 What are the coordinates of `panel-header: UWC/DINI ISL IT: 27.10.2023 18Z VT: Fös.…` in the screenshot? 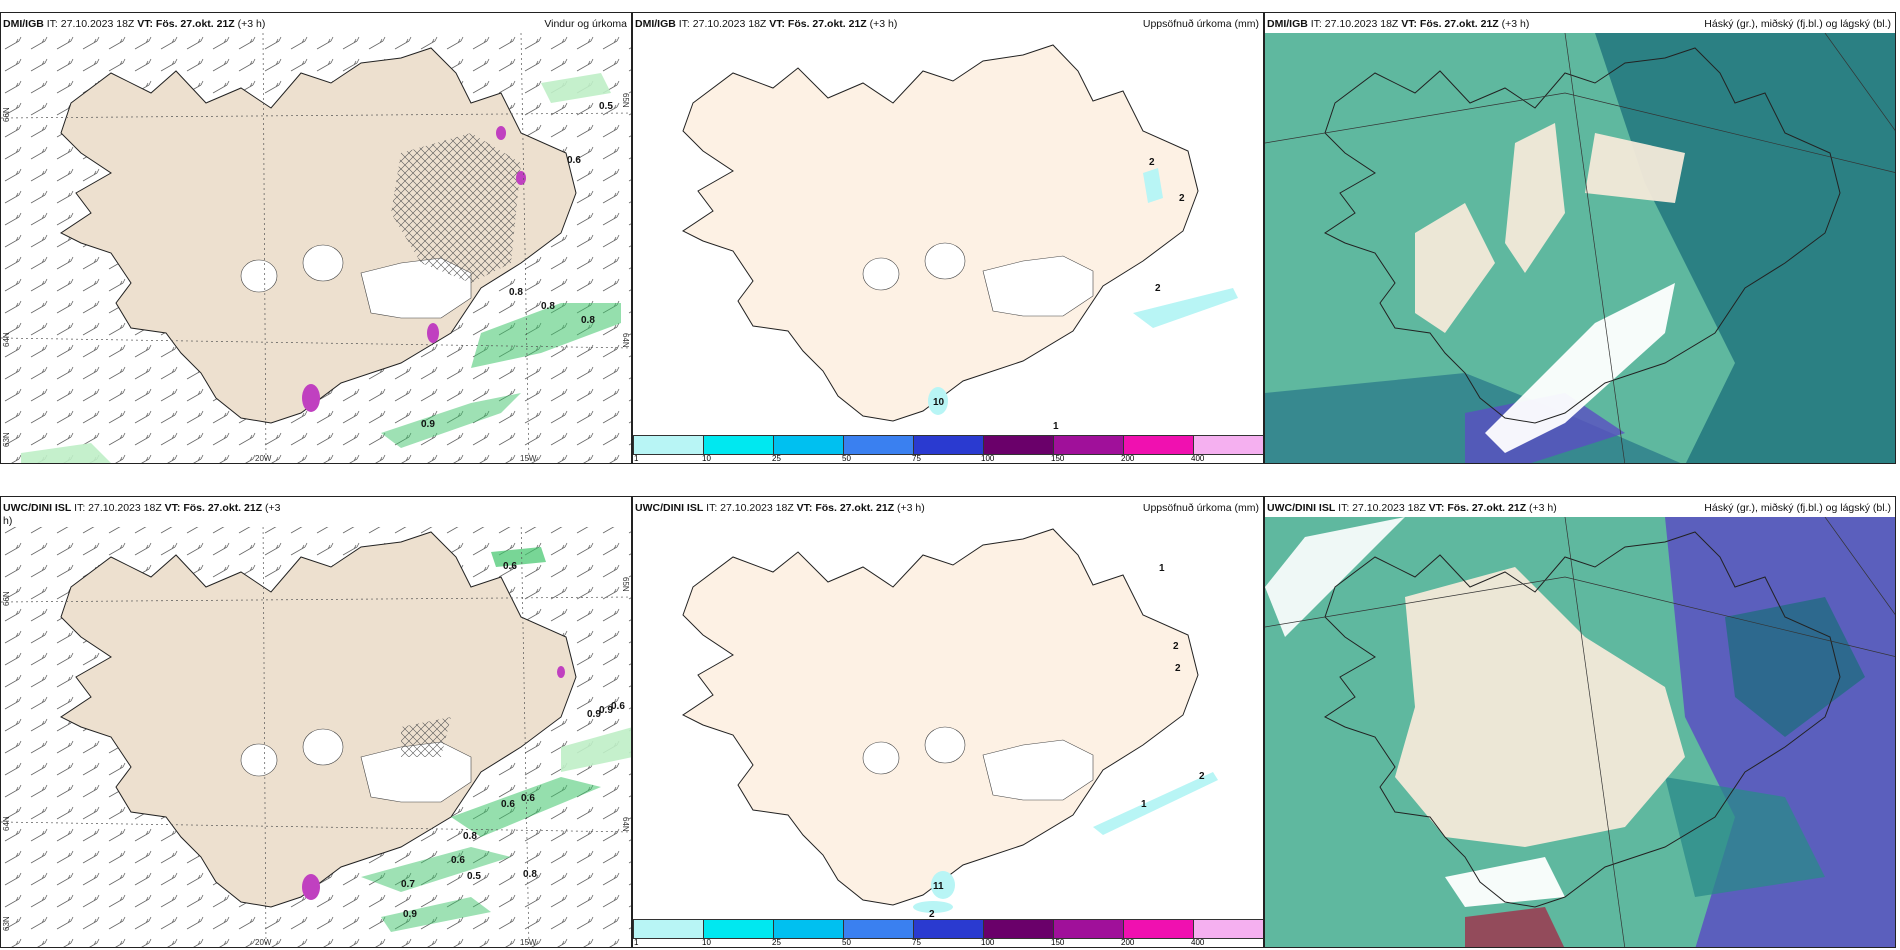 It's located at (948, 507).